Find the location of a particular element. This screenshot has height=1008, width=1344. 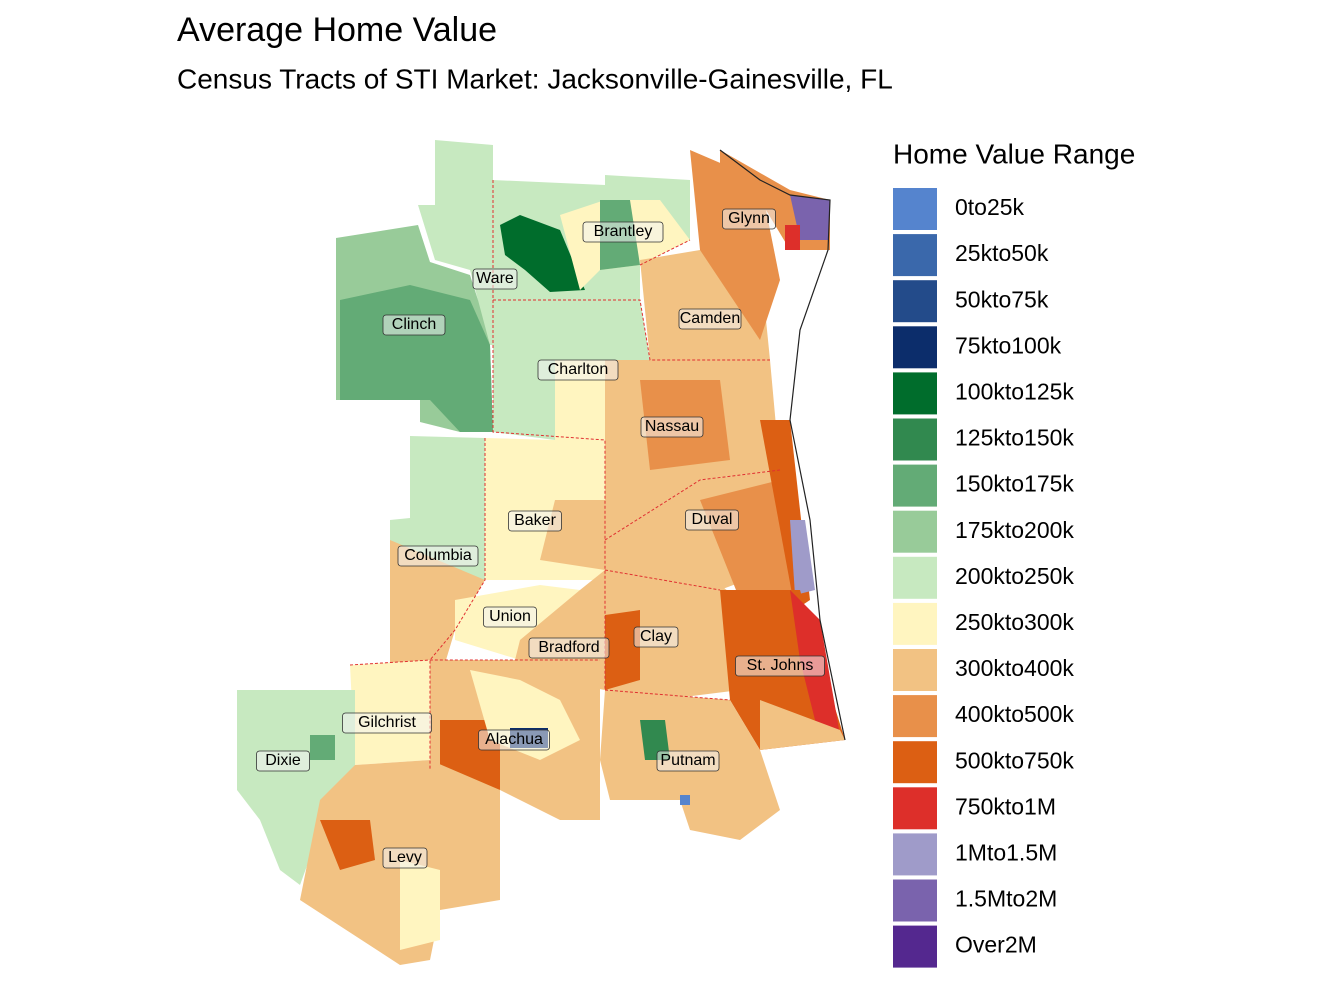

county-label: Charlton is located at coordinates (578, 369).